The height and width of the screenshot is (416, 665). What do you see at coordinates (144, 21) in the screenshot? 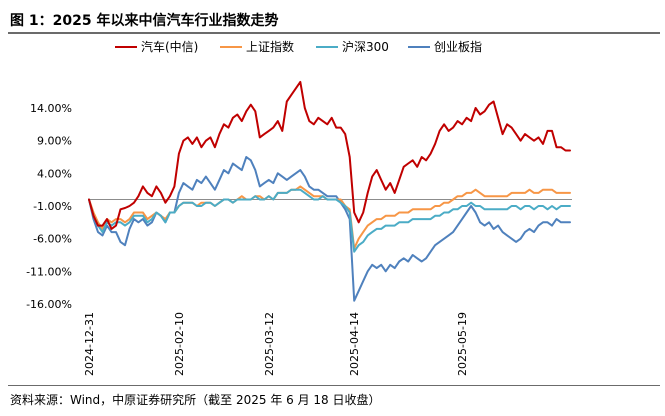
I see `figure-title: 图 1：2025 年以来中信汽车行业指数走势` at bounding box center [144, 21].